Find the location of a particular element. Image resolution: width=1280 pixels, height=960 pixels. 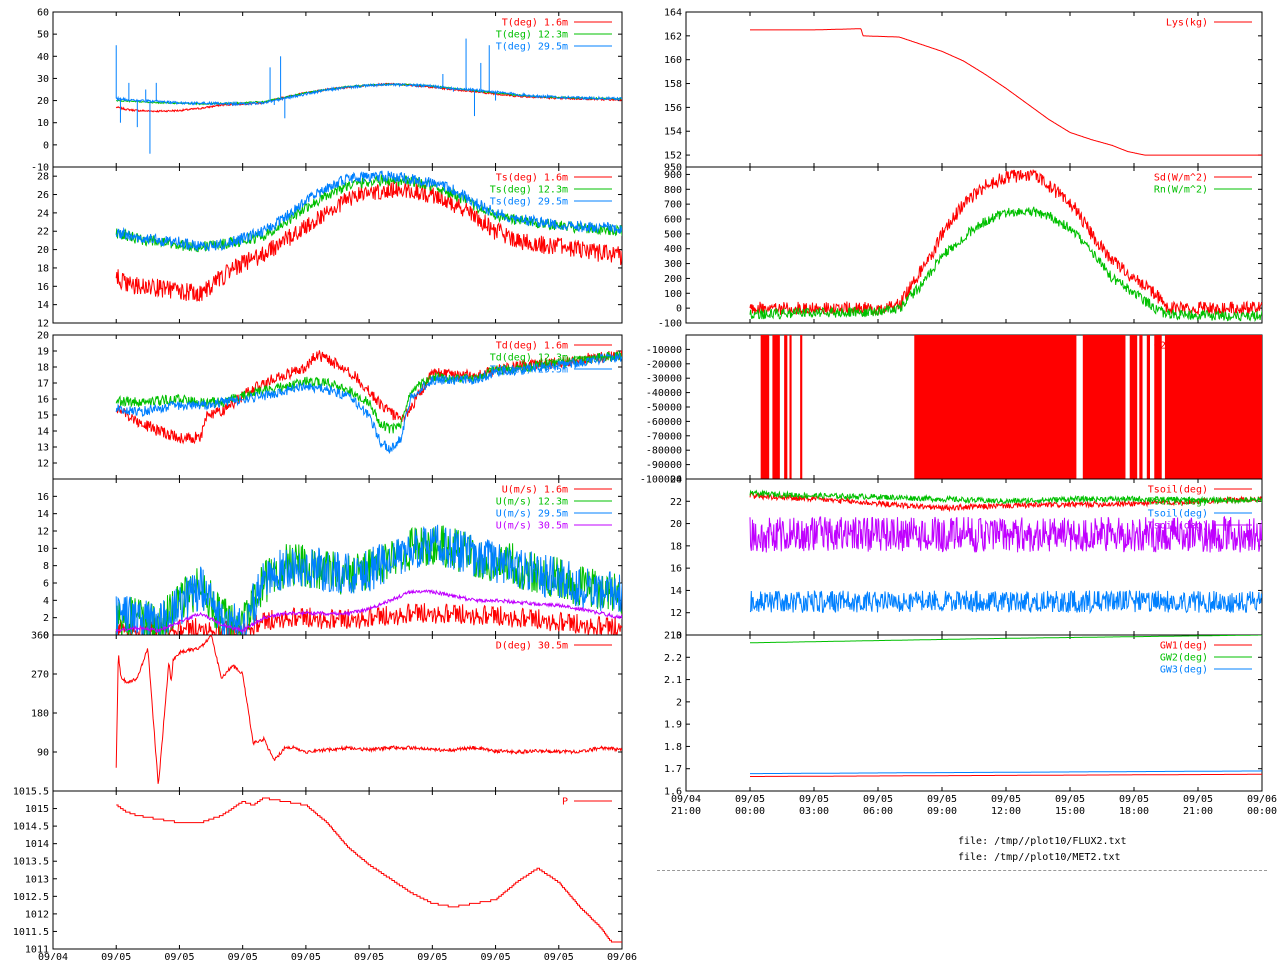

radiation-plot-area is located at coordinates (1005, 246).